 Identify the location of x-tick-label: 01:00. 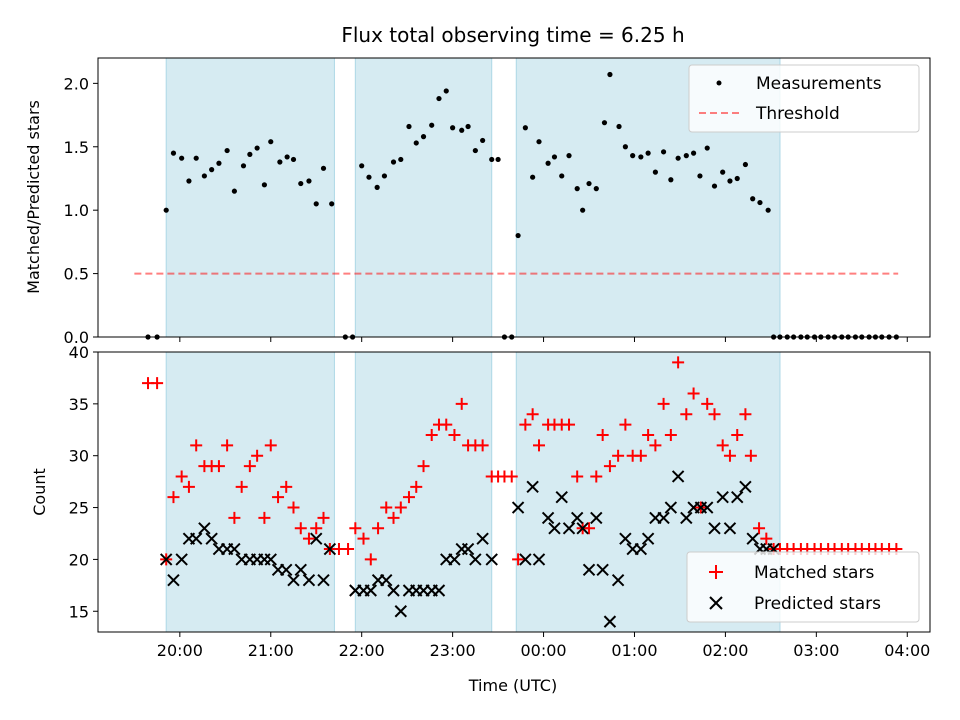
(634, 650).